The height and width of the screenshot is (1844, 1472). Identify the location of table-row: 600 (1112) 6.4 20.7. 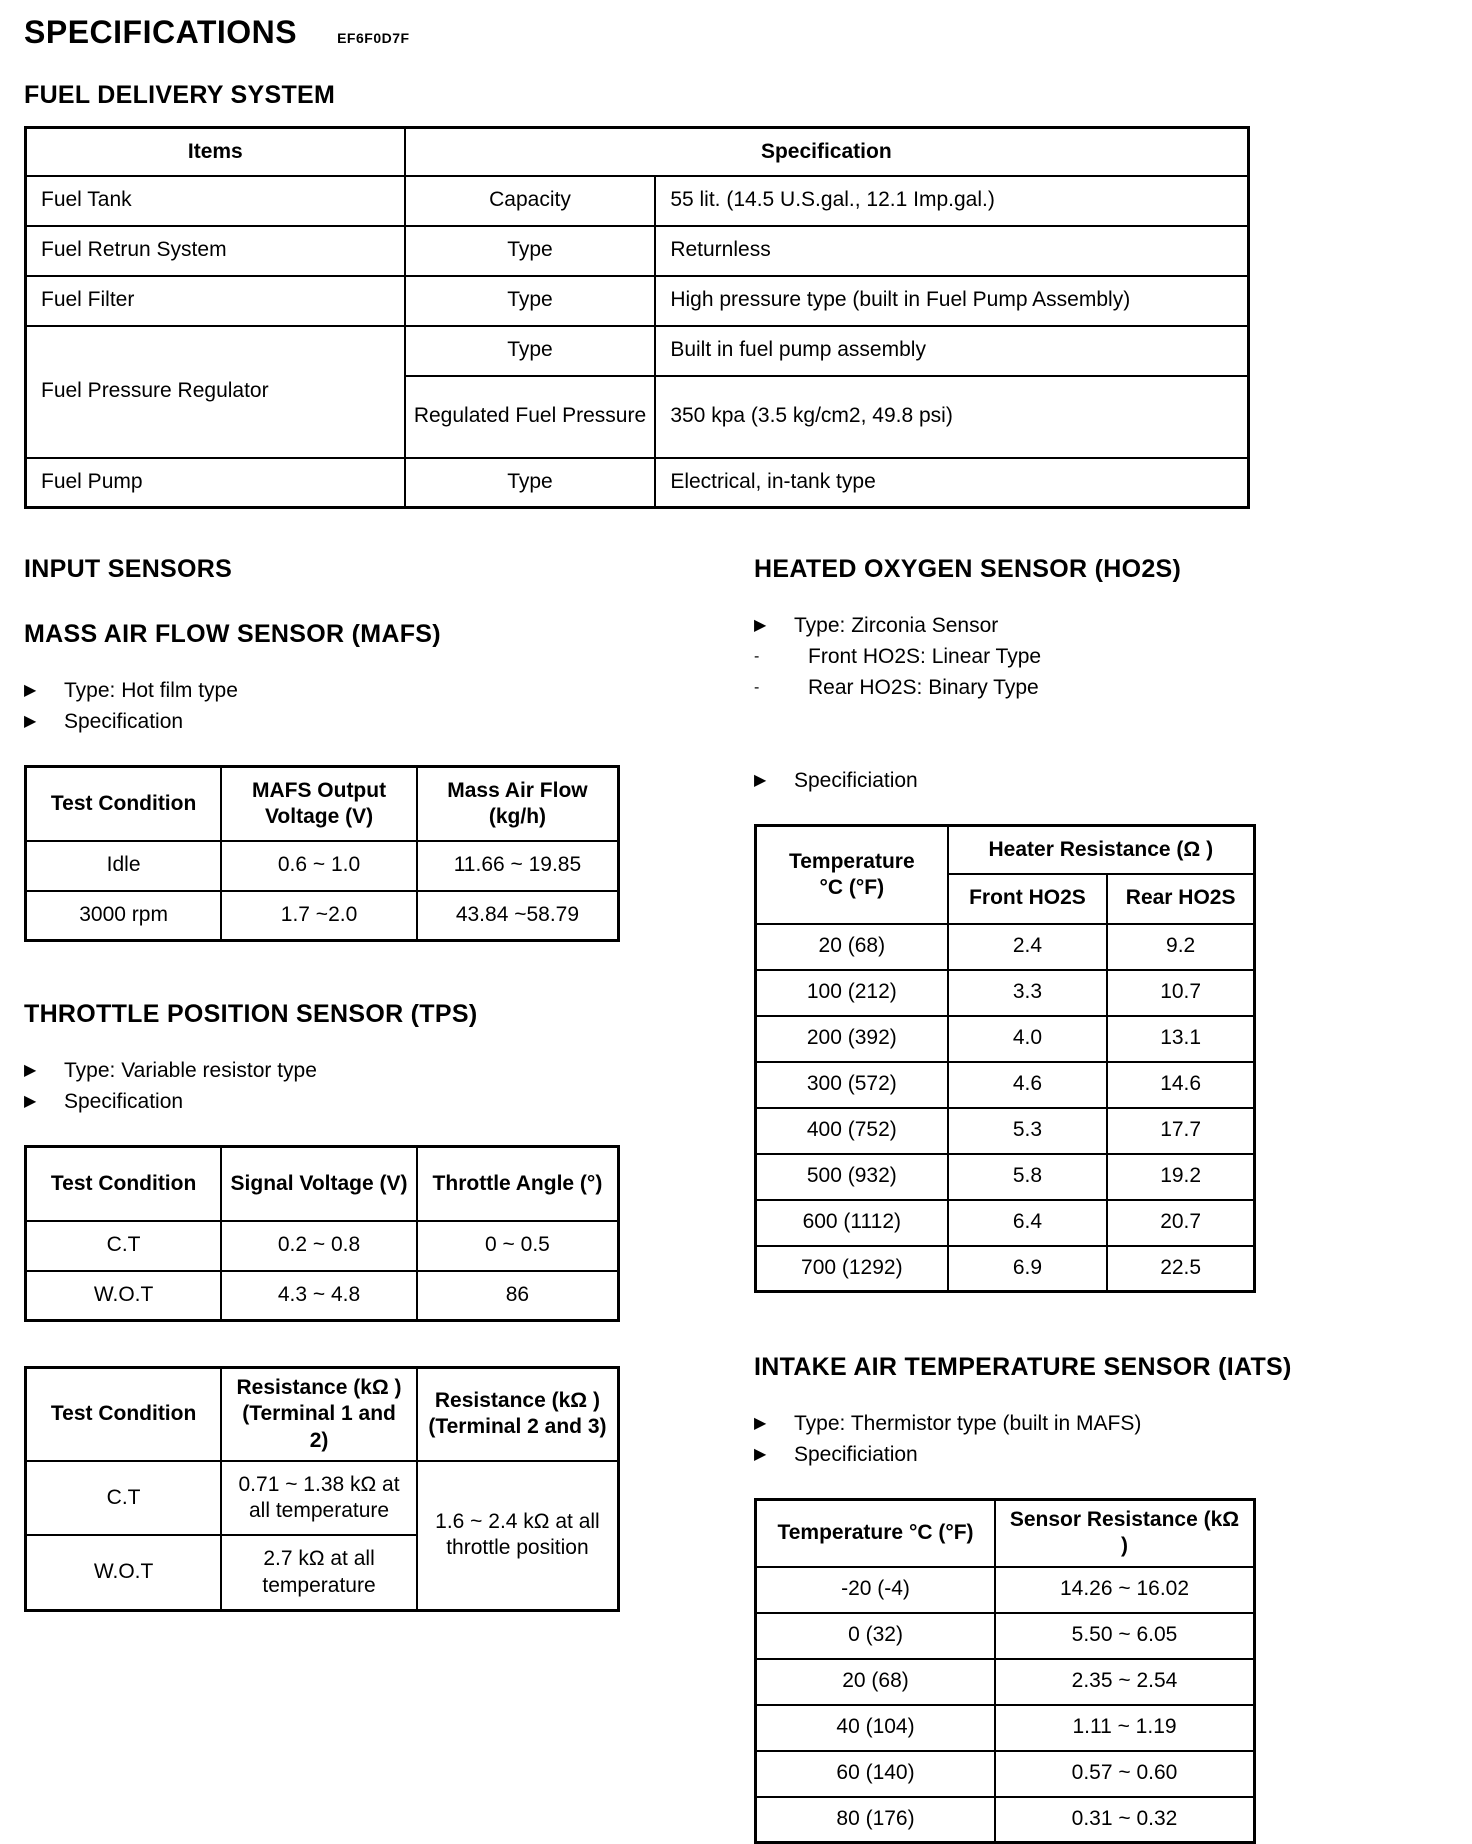
(1005, 1222).